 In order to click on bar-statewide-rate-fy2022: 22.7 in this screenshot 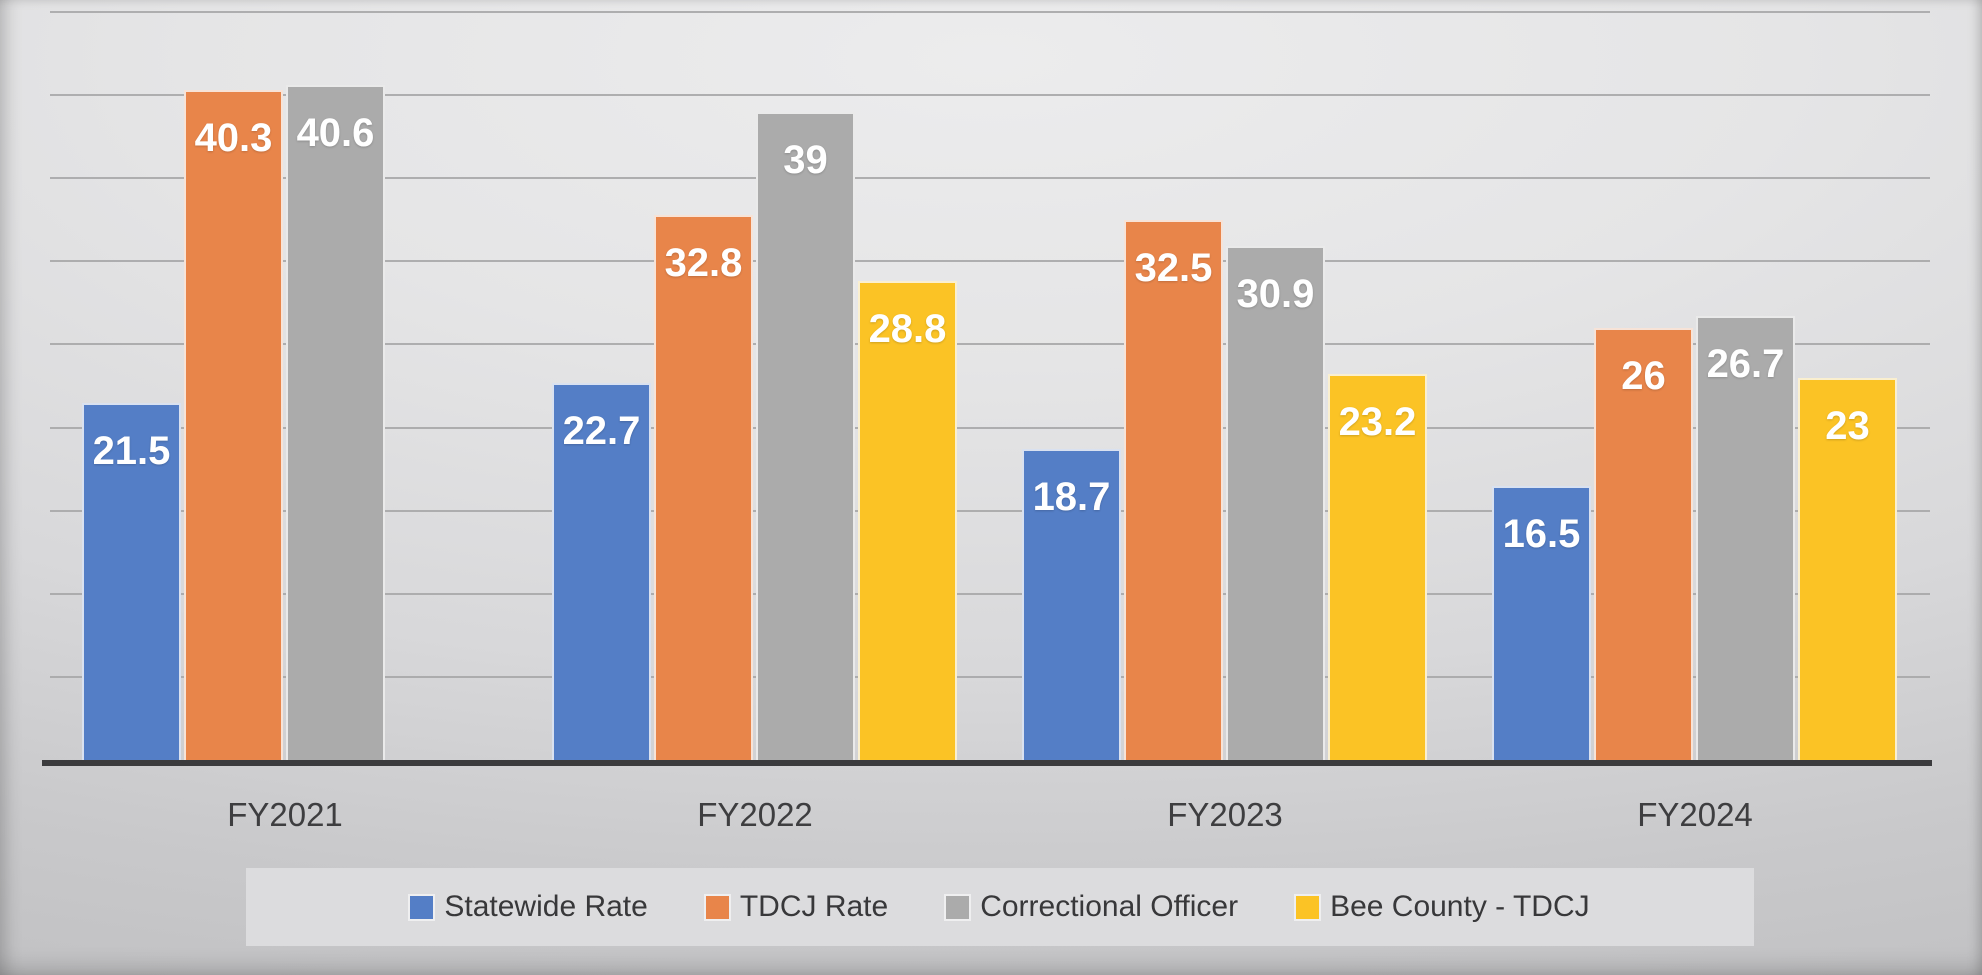, I will do `click(601, 571)`.